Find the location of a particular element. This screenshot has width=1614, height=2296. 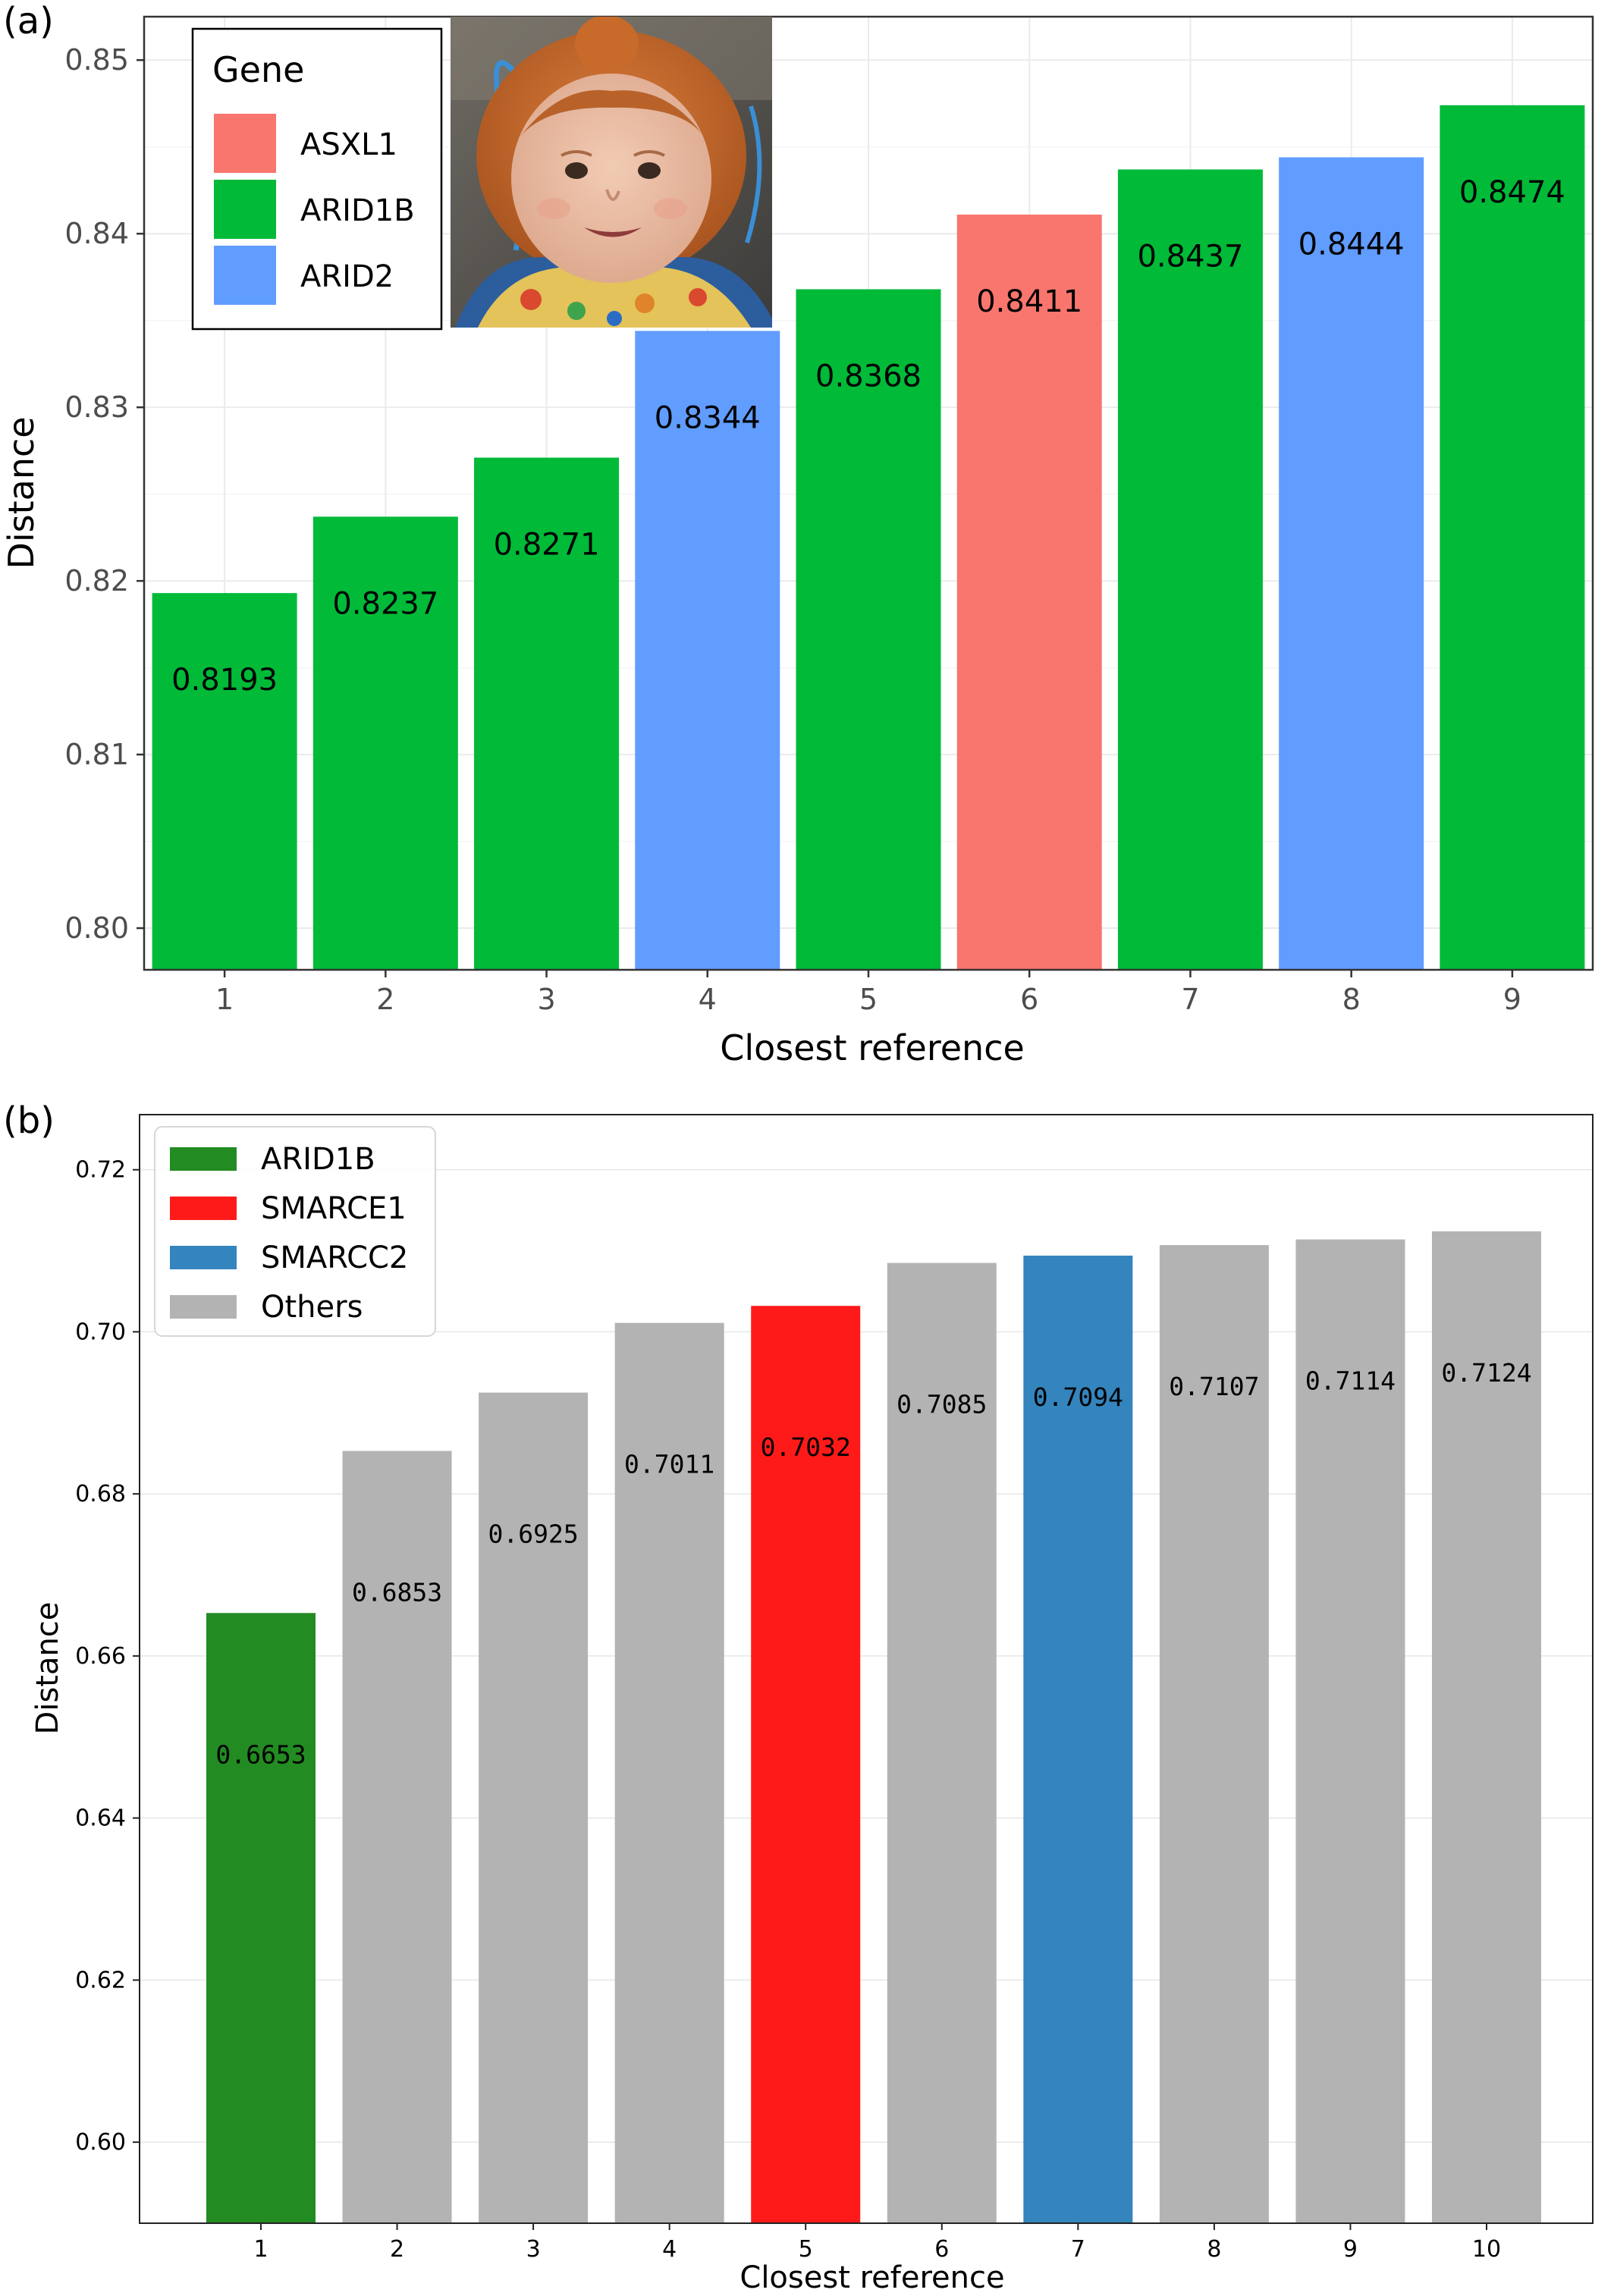

chart-b-x-ticks: 1 2 3 4 5 6 7 8 9 10 is located at coordinates (877, 2243).